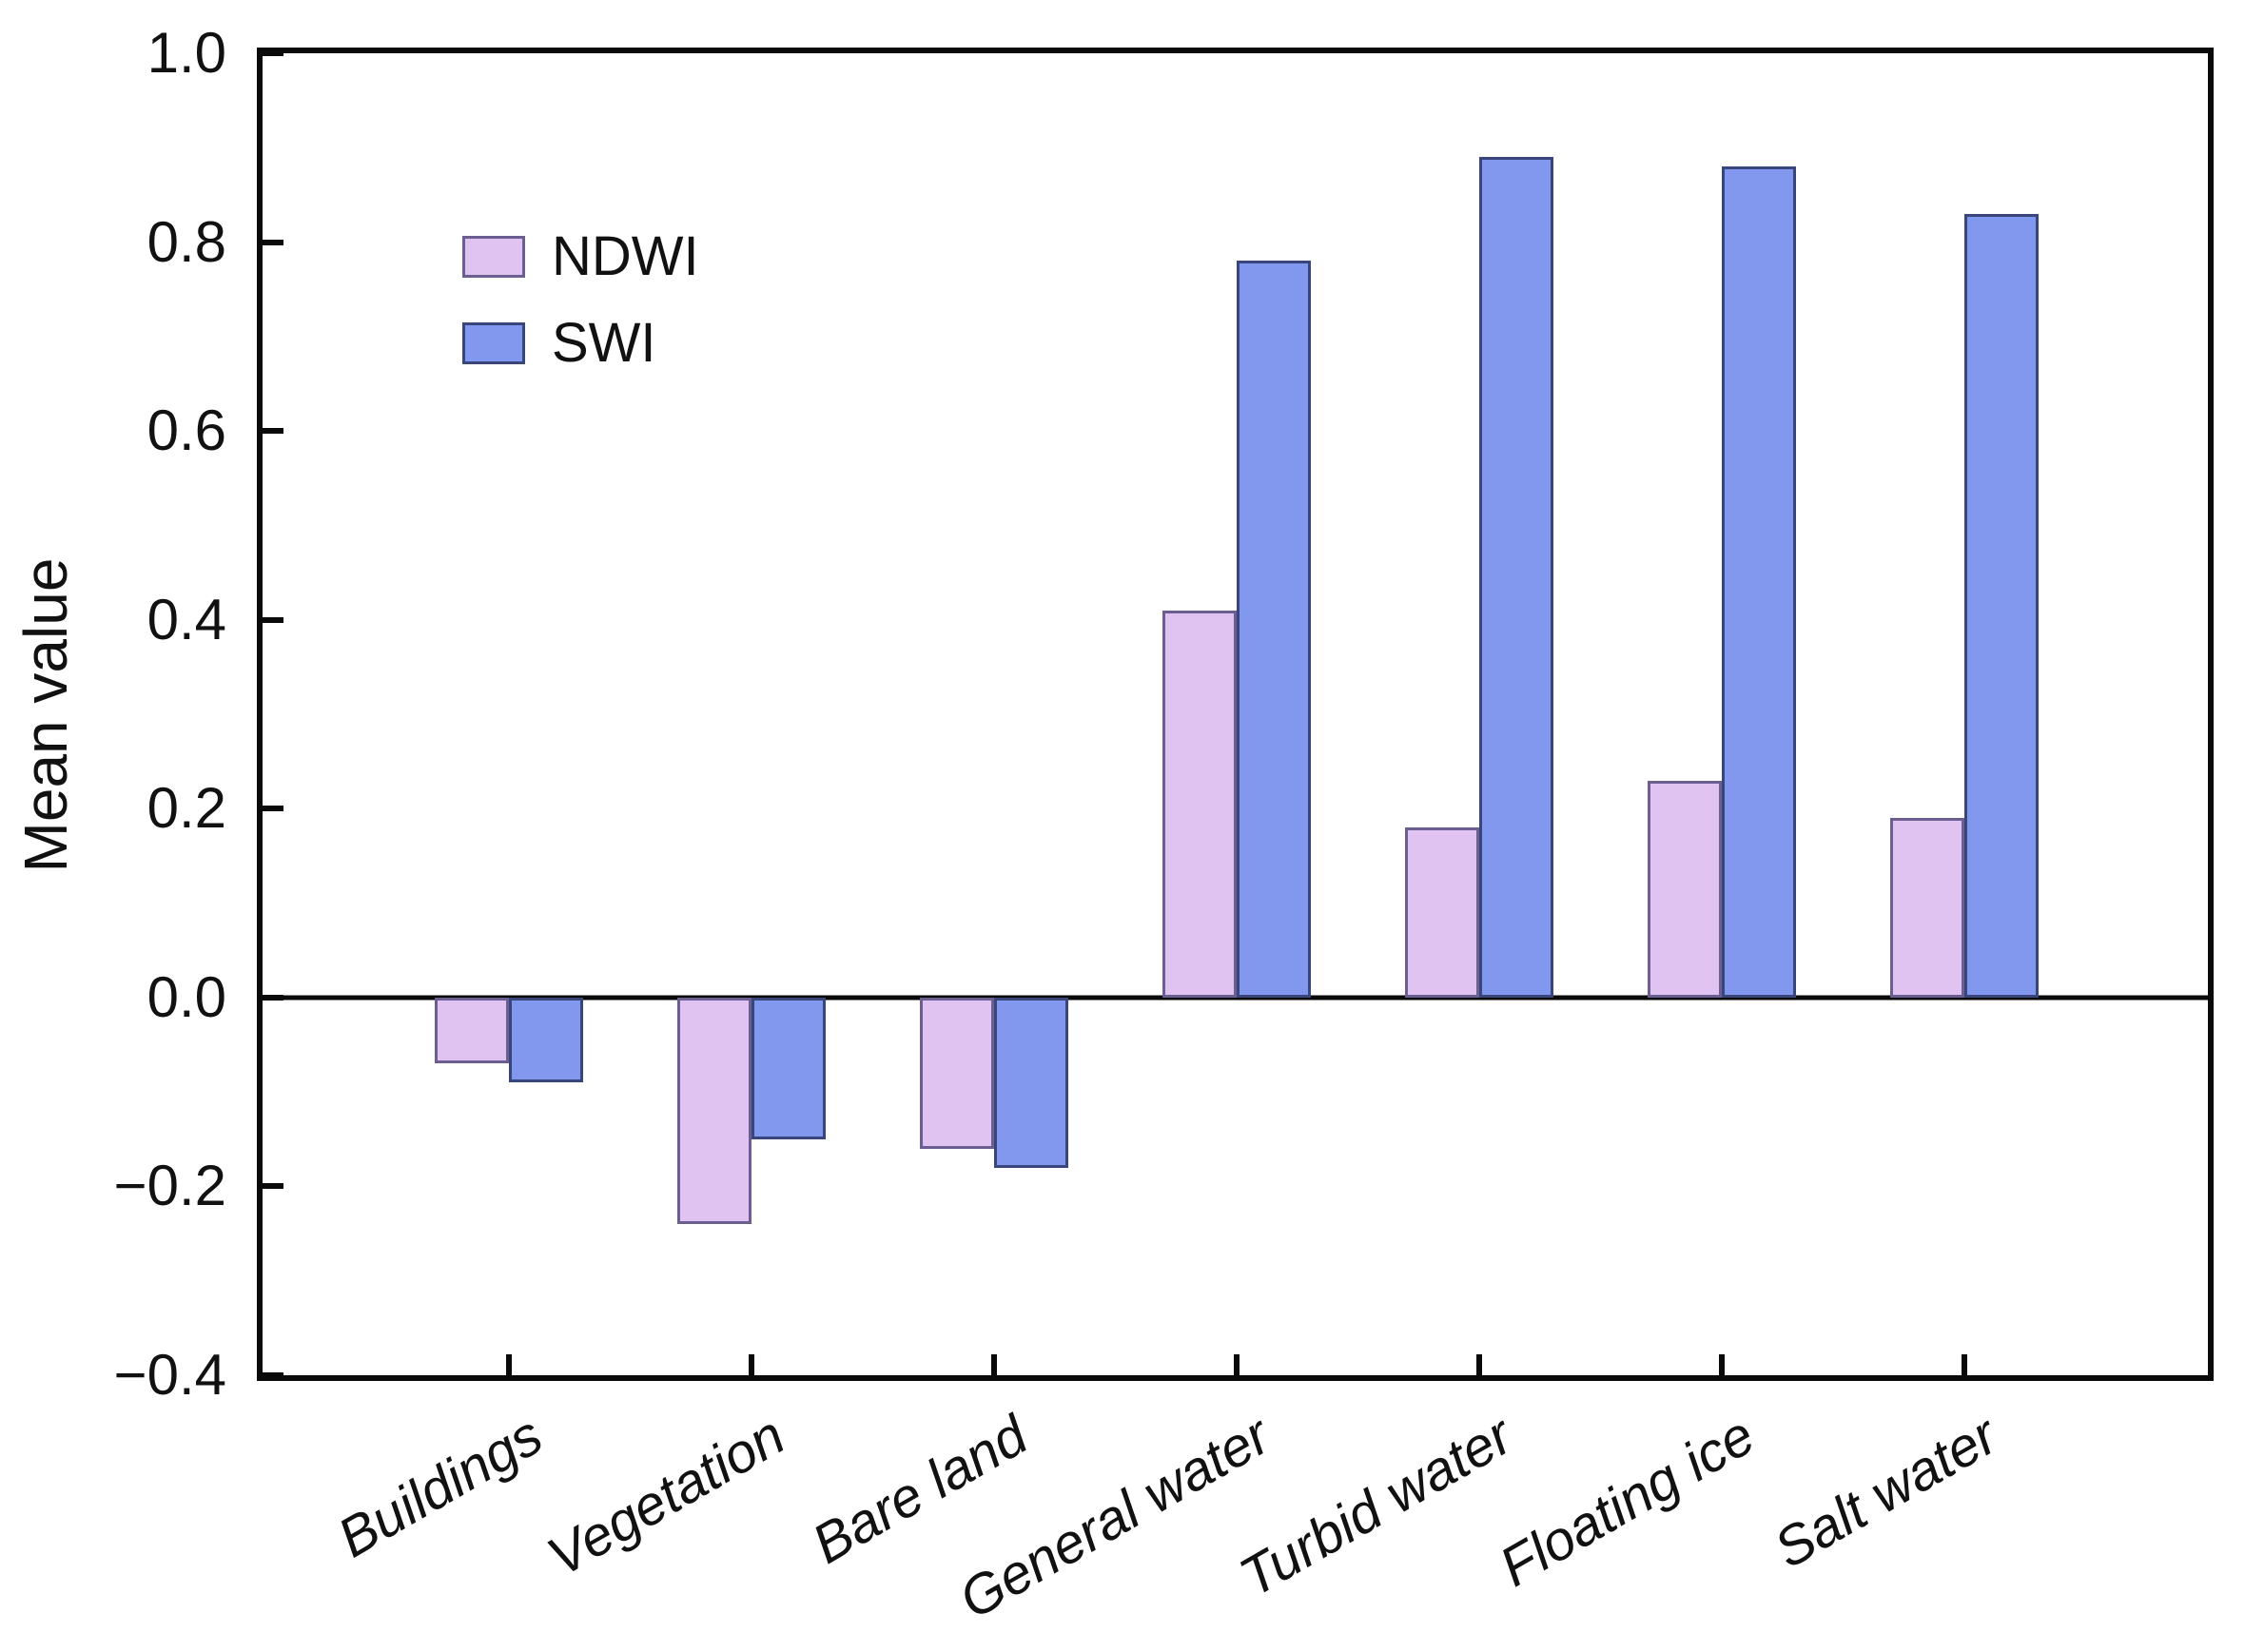  Describe the element at coordinates (1376, 1506) in the screenshot. I see `x-tick-label: Turbid water` at that location.